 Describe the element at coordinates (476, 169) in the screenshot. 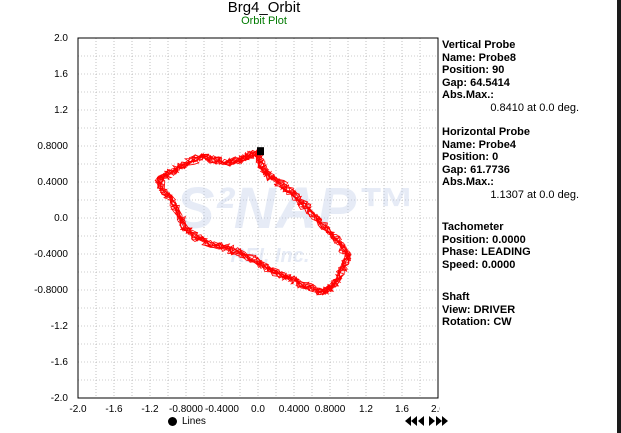

I see `horizontal-probe-gap: Gap: 61.7736` at that location.